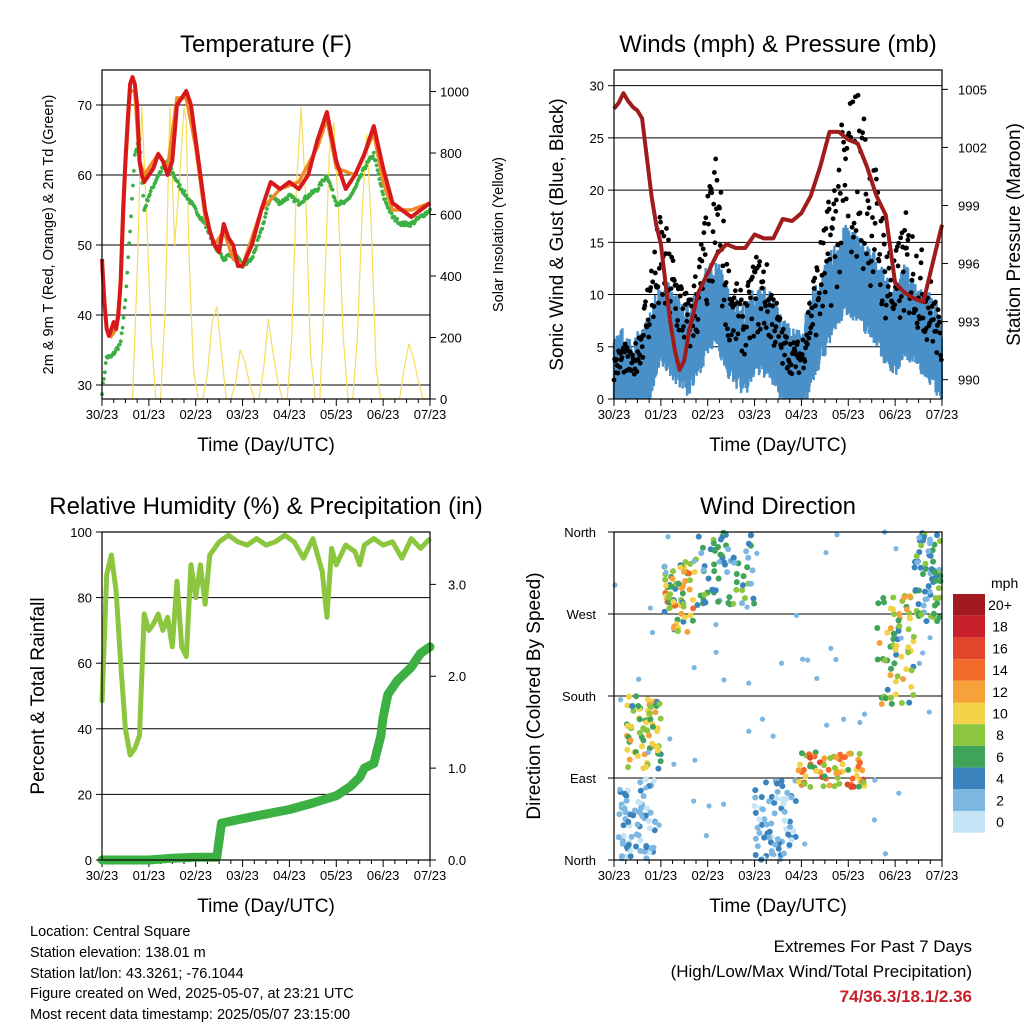 The height and width of the screenshot is (1026, 1024). What do you see at coordinates (1000, 735) in the screenshot?
I see `colorbar-label: 8` at bounding box center [1000, 735].